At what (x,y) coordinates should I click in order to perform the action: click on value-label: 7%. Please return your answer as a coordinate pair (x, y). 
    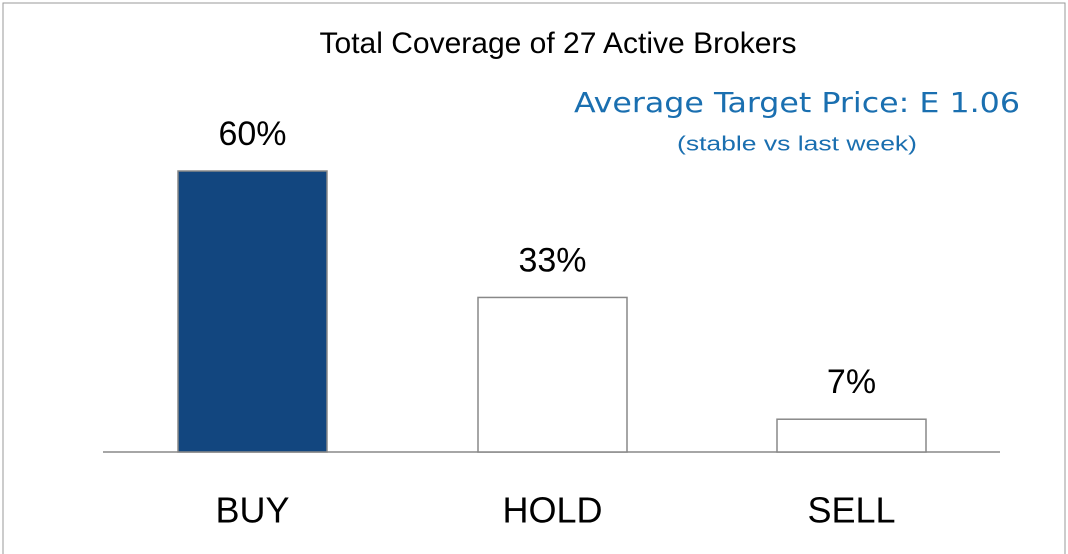
    Looking at the image, I should click on (851, 382).